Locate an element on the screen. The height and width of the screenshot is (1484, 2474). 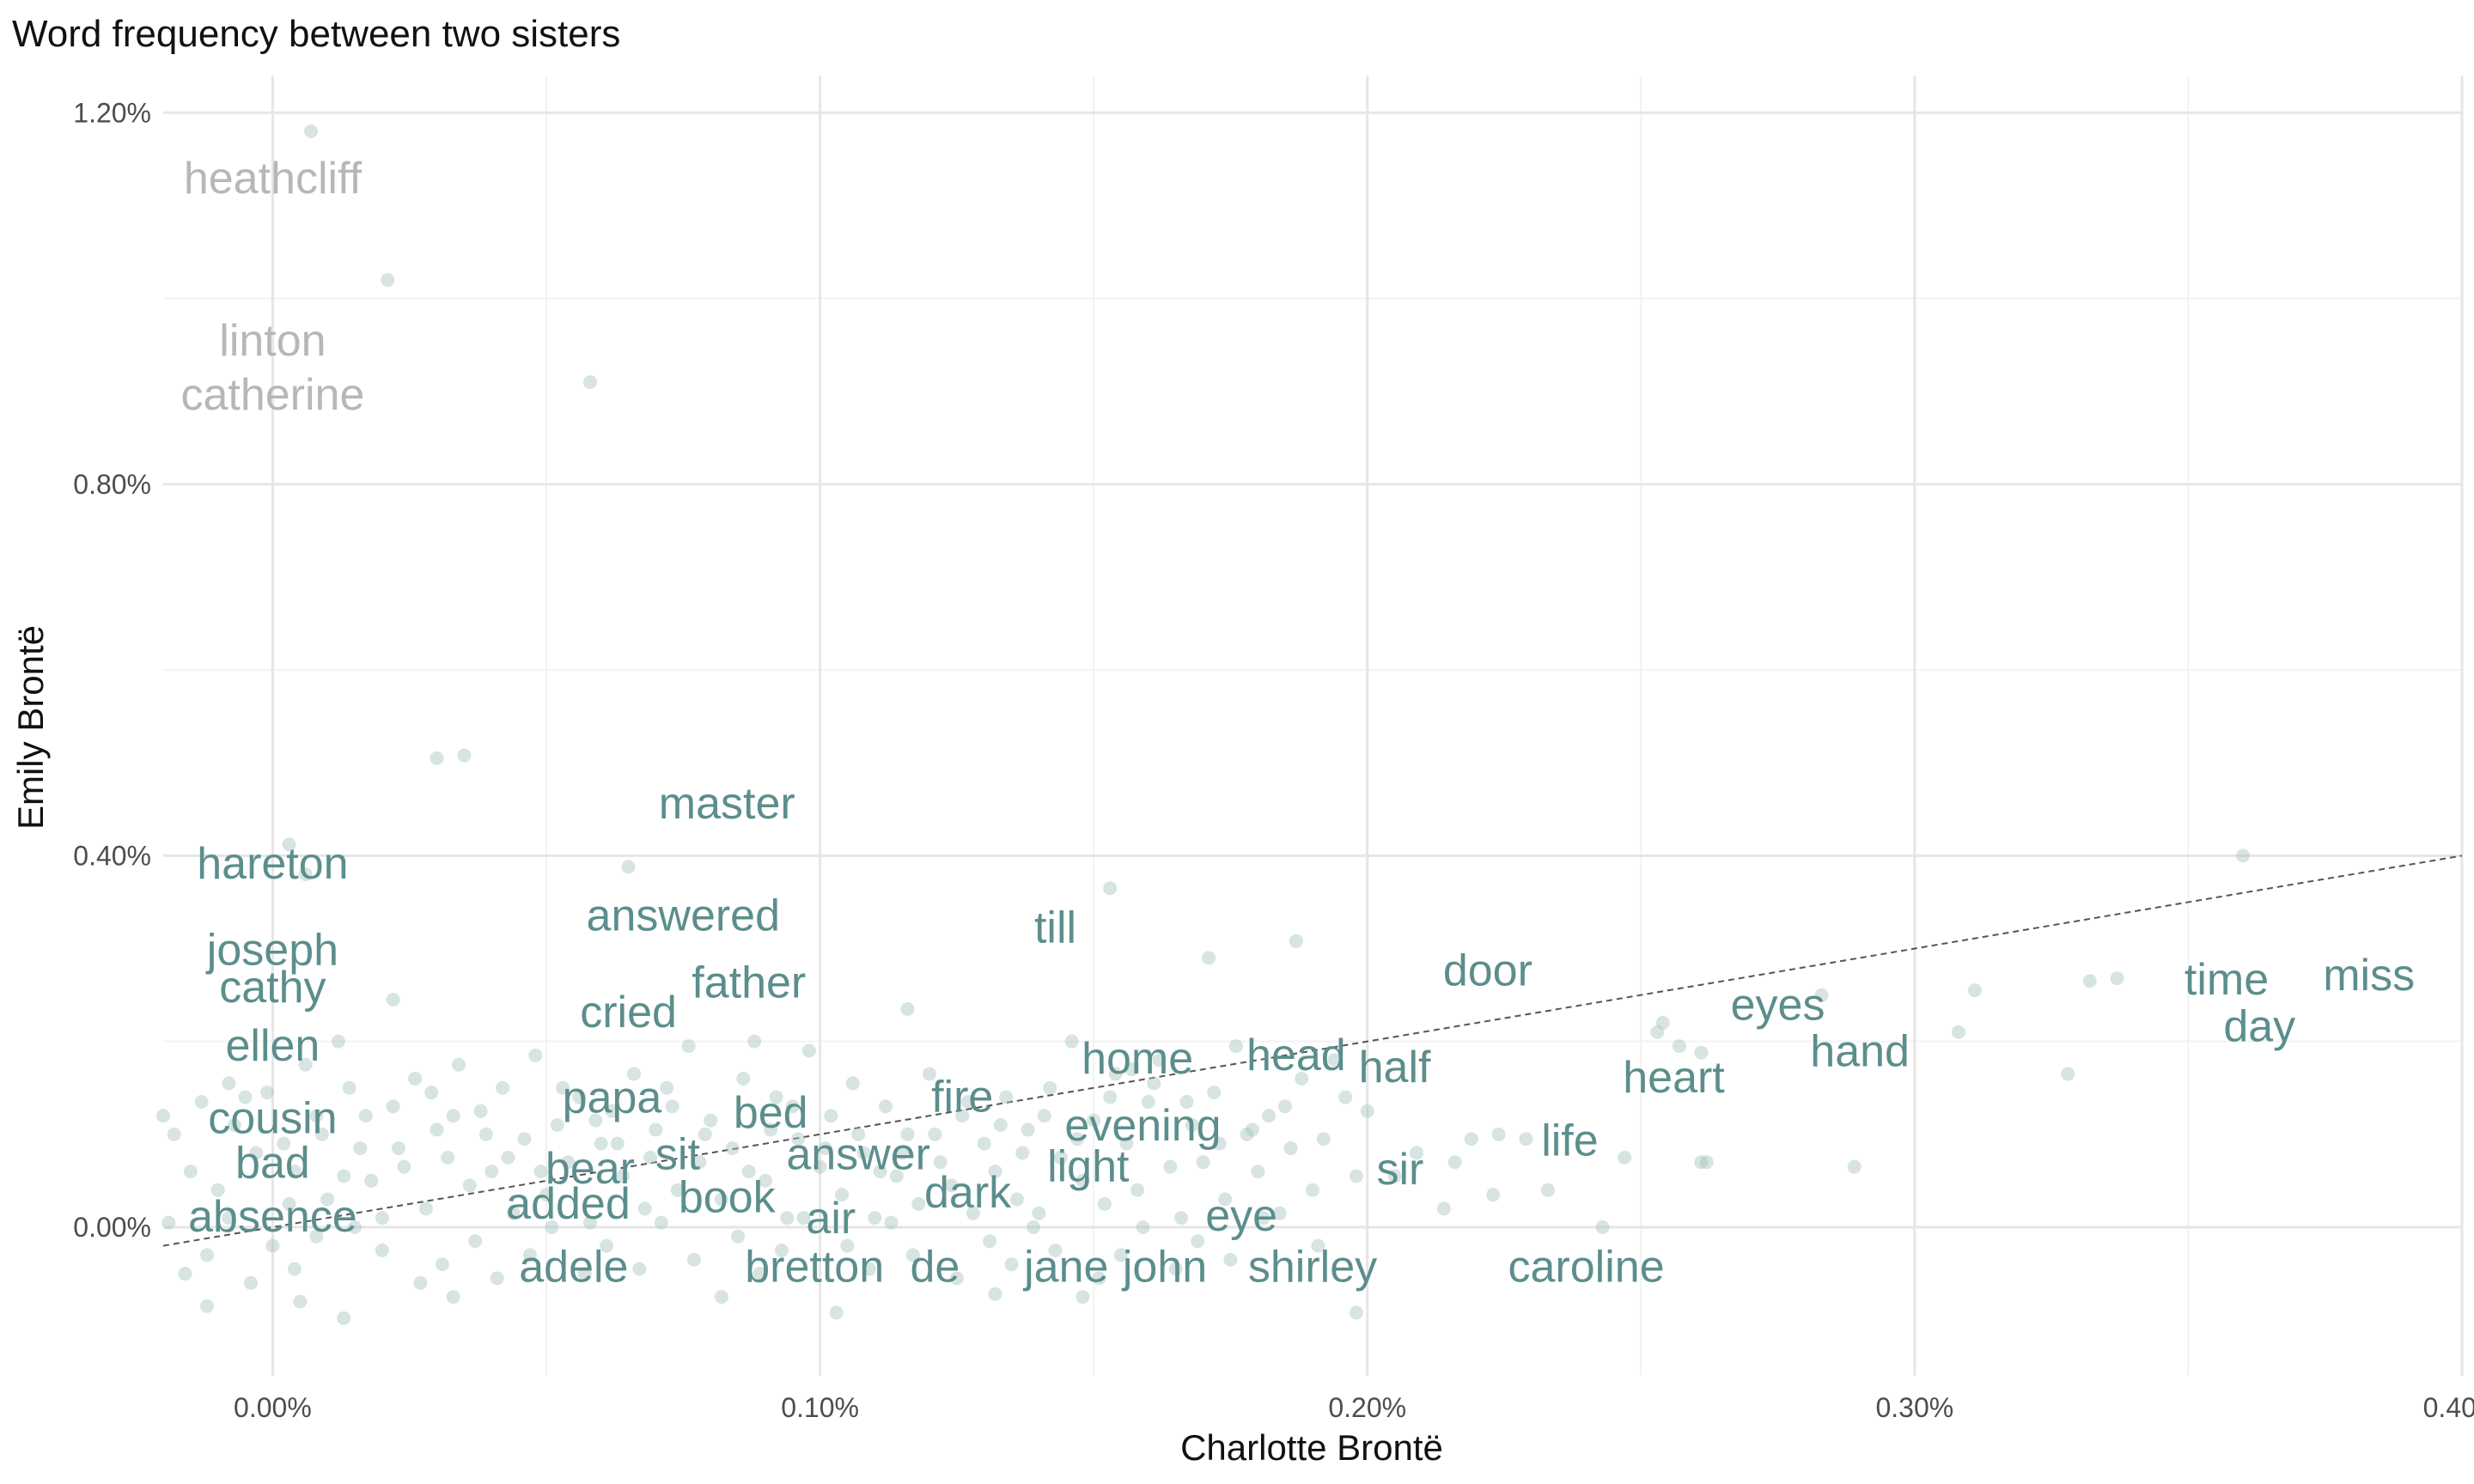
word-label: sir is located at coordinates (1400, 1170).